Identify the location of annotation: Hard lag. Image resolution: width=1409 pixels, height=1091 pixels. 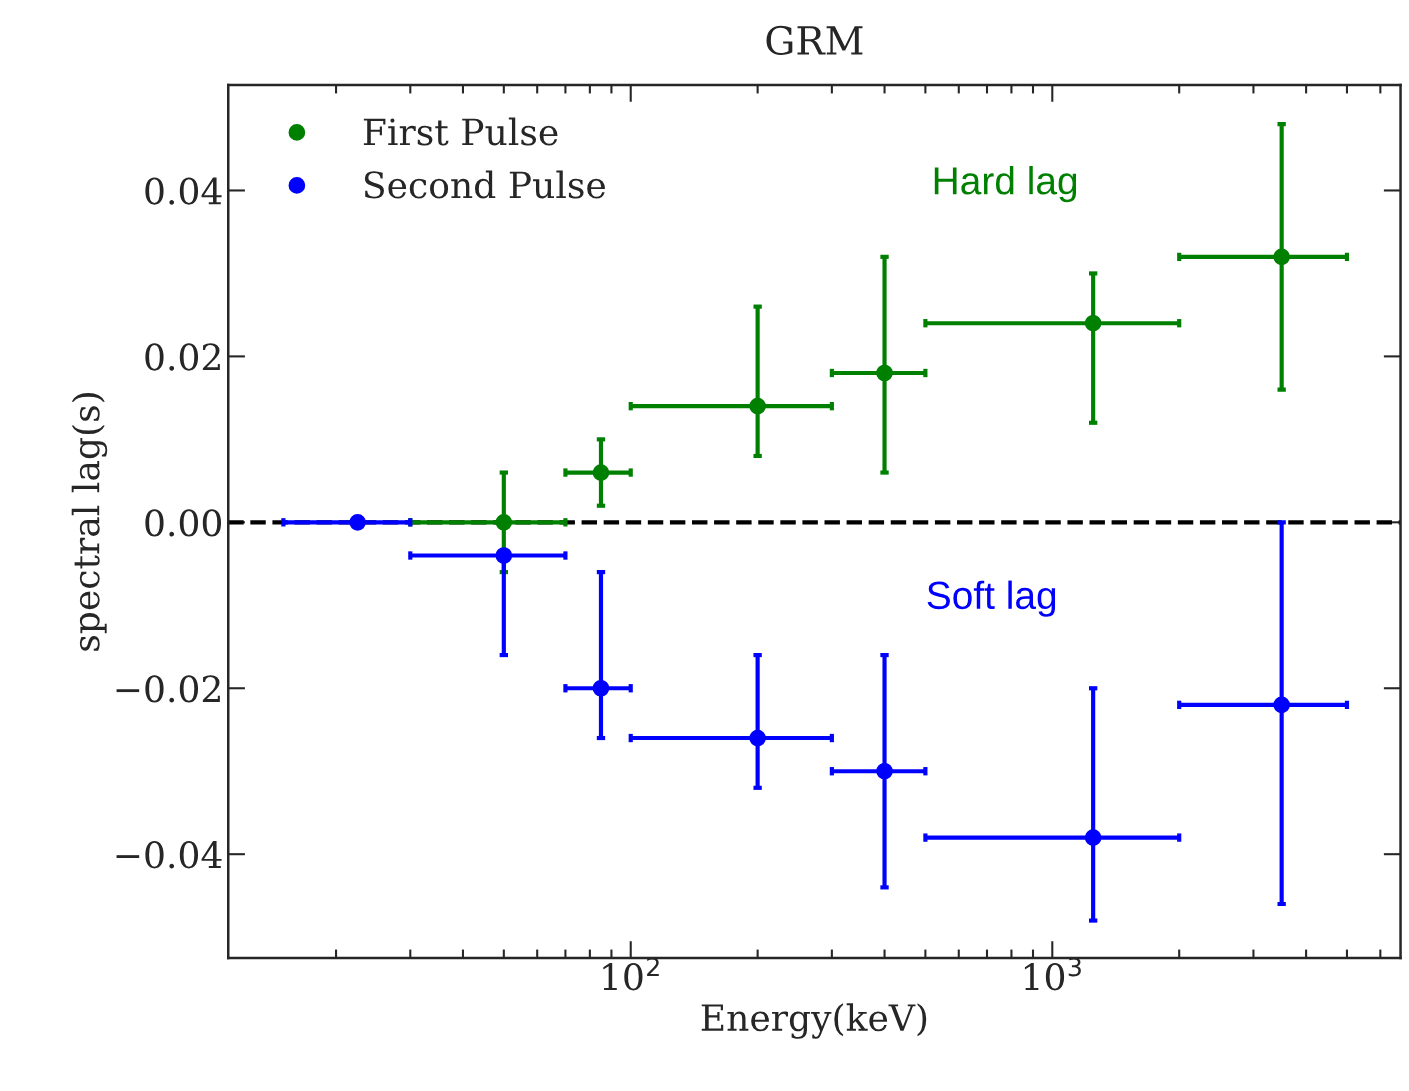
(1005, 184).